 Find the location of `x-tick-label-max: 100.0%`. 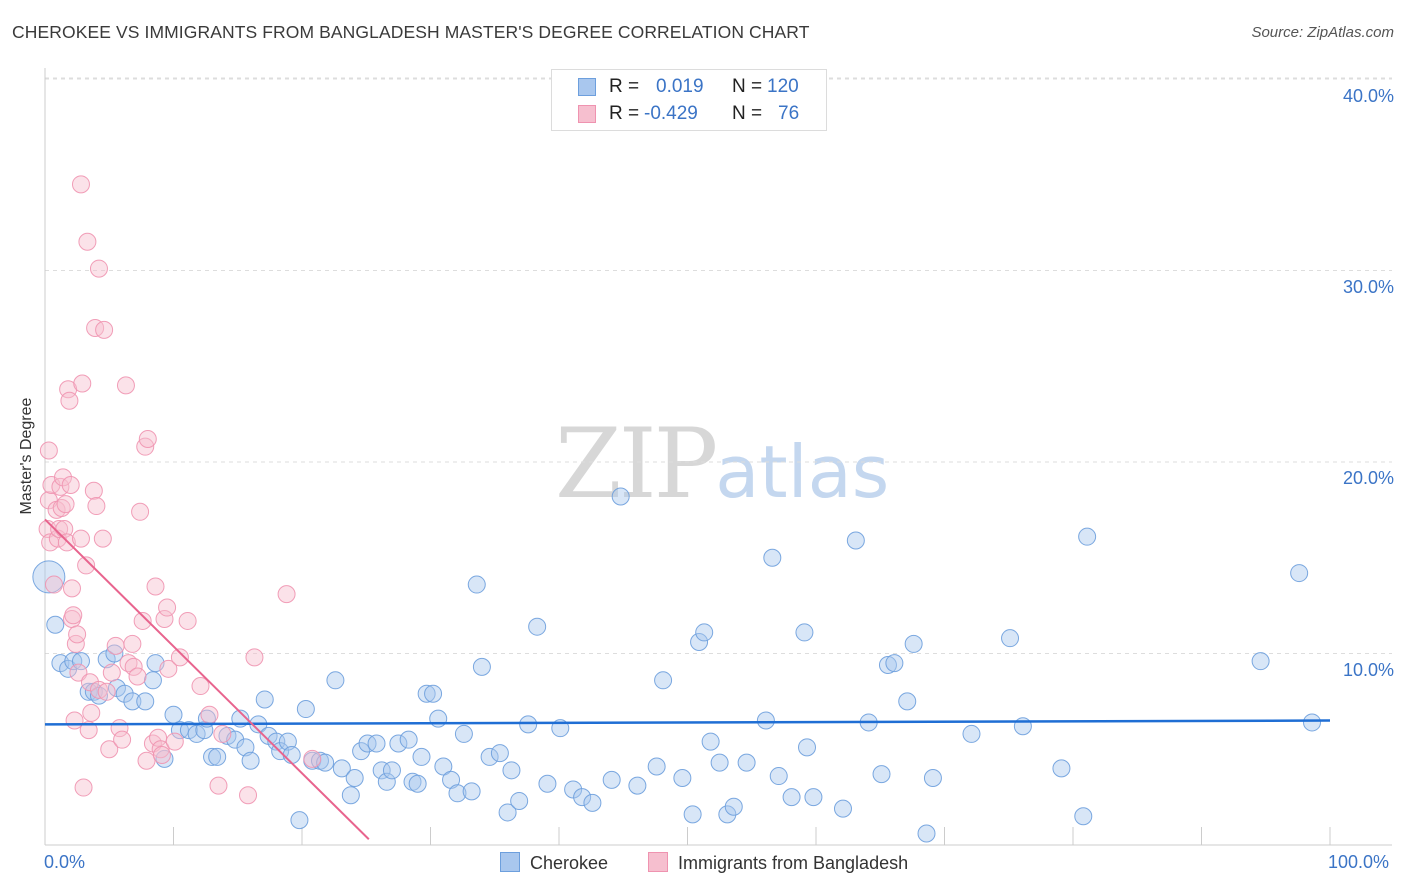

x-tick-label-max: 100.0% is located at coordinates (1359, 862).